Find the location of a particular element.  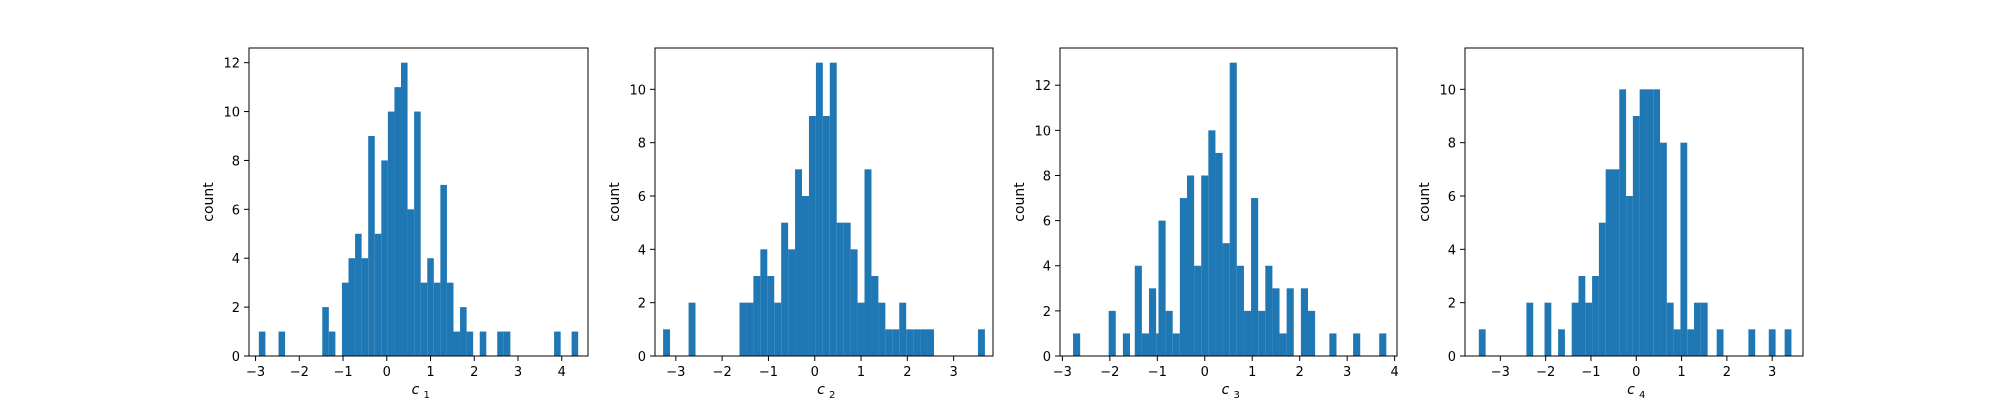

x-axis-label-subscript: 1 is located at coordinates (427, 395).